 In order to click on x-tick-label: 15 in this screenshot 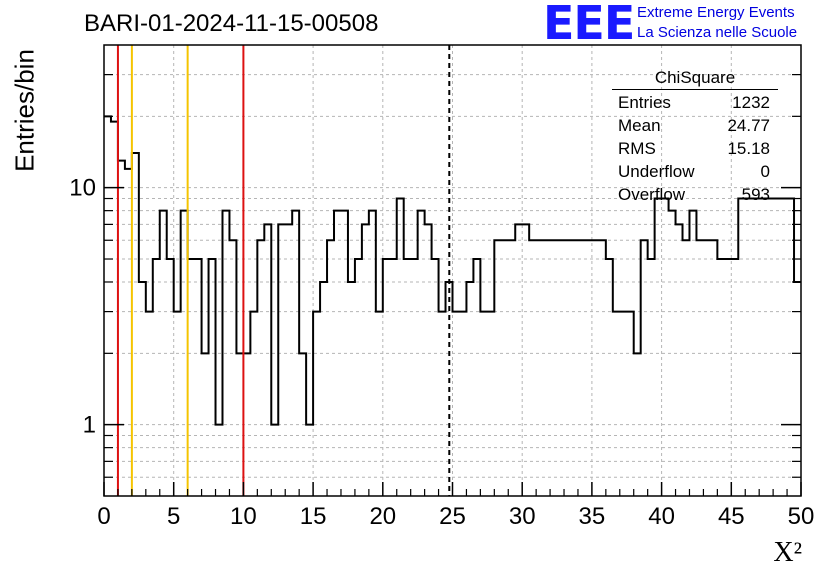, I will do `click(313, 516)`.